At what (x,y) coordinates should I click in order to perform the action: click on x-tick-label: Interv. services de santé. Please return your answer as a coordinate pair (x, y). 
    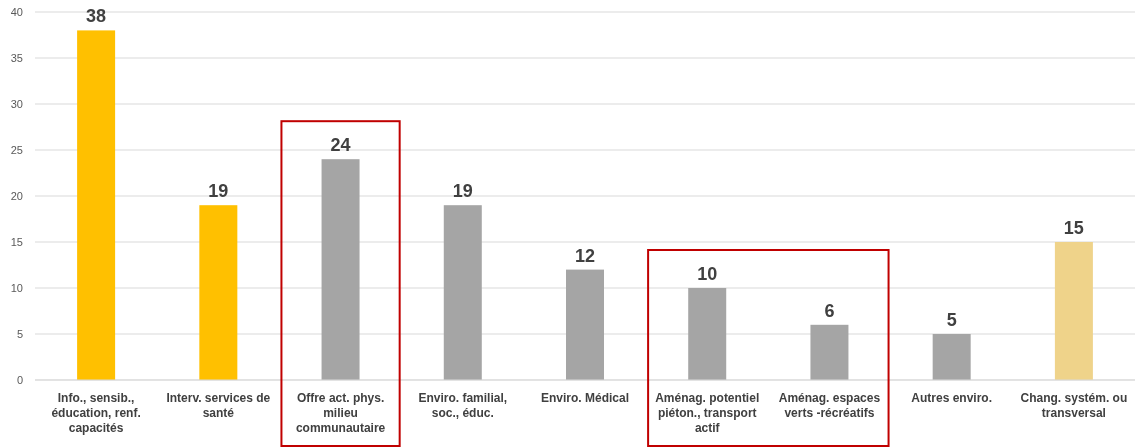
    Looking at the image, I should click on (218, 405).